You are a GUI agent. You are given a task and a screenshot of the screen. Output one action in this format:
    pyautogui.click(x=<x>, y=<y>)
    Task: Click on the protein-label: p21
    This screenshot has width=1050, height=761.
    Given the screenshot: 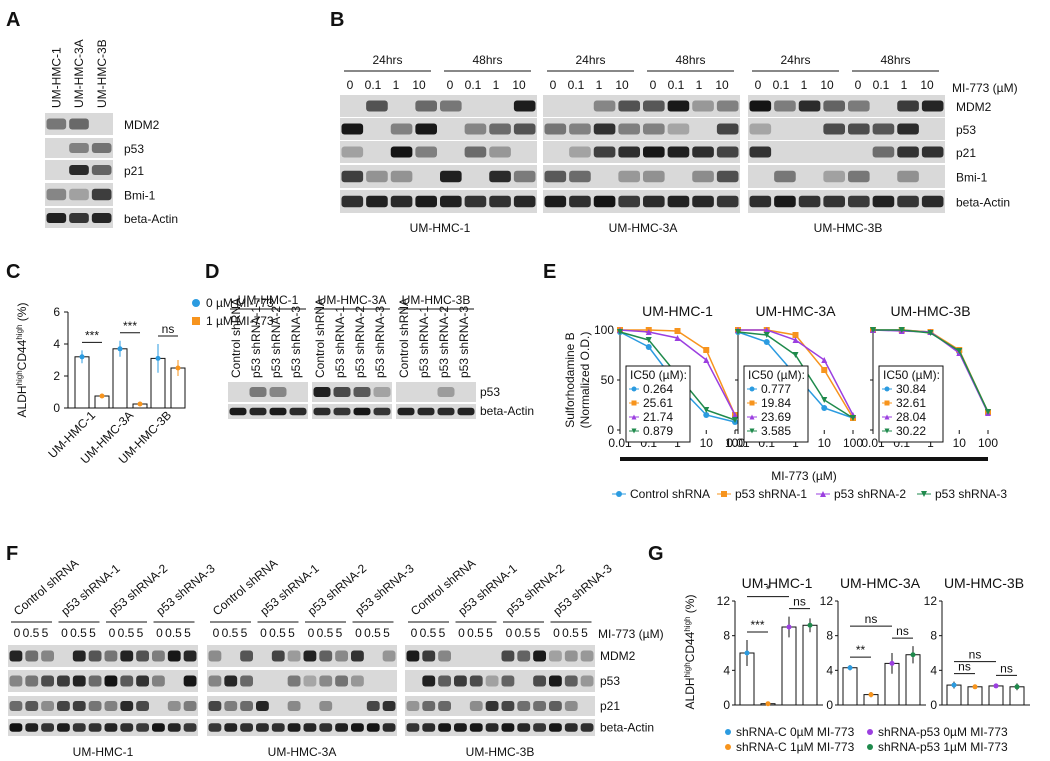 What is the action you would take?
    pyautogui.click(x=966, y=153)
    